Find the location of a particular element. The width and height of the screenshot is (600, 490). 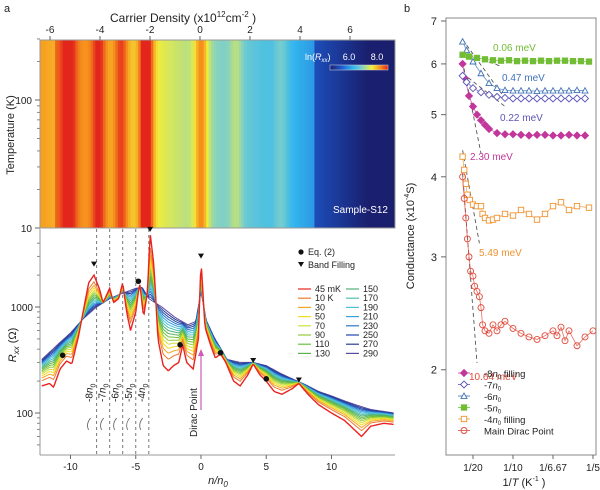

heatmap-y-tick-label: 10 is located at coordinates (27, 229).